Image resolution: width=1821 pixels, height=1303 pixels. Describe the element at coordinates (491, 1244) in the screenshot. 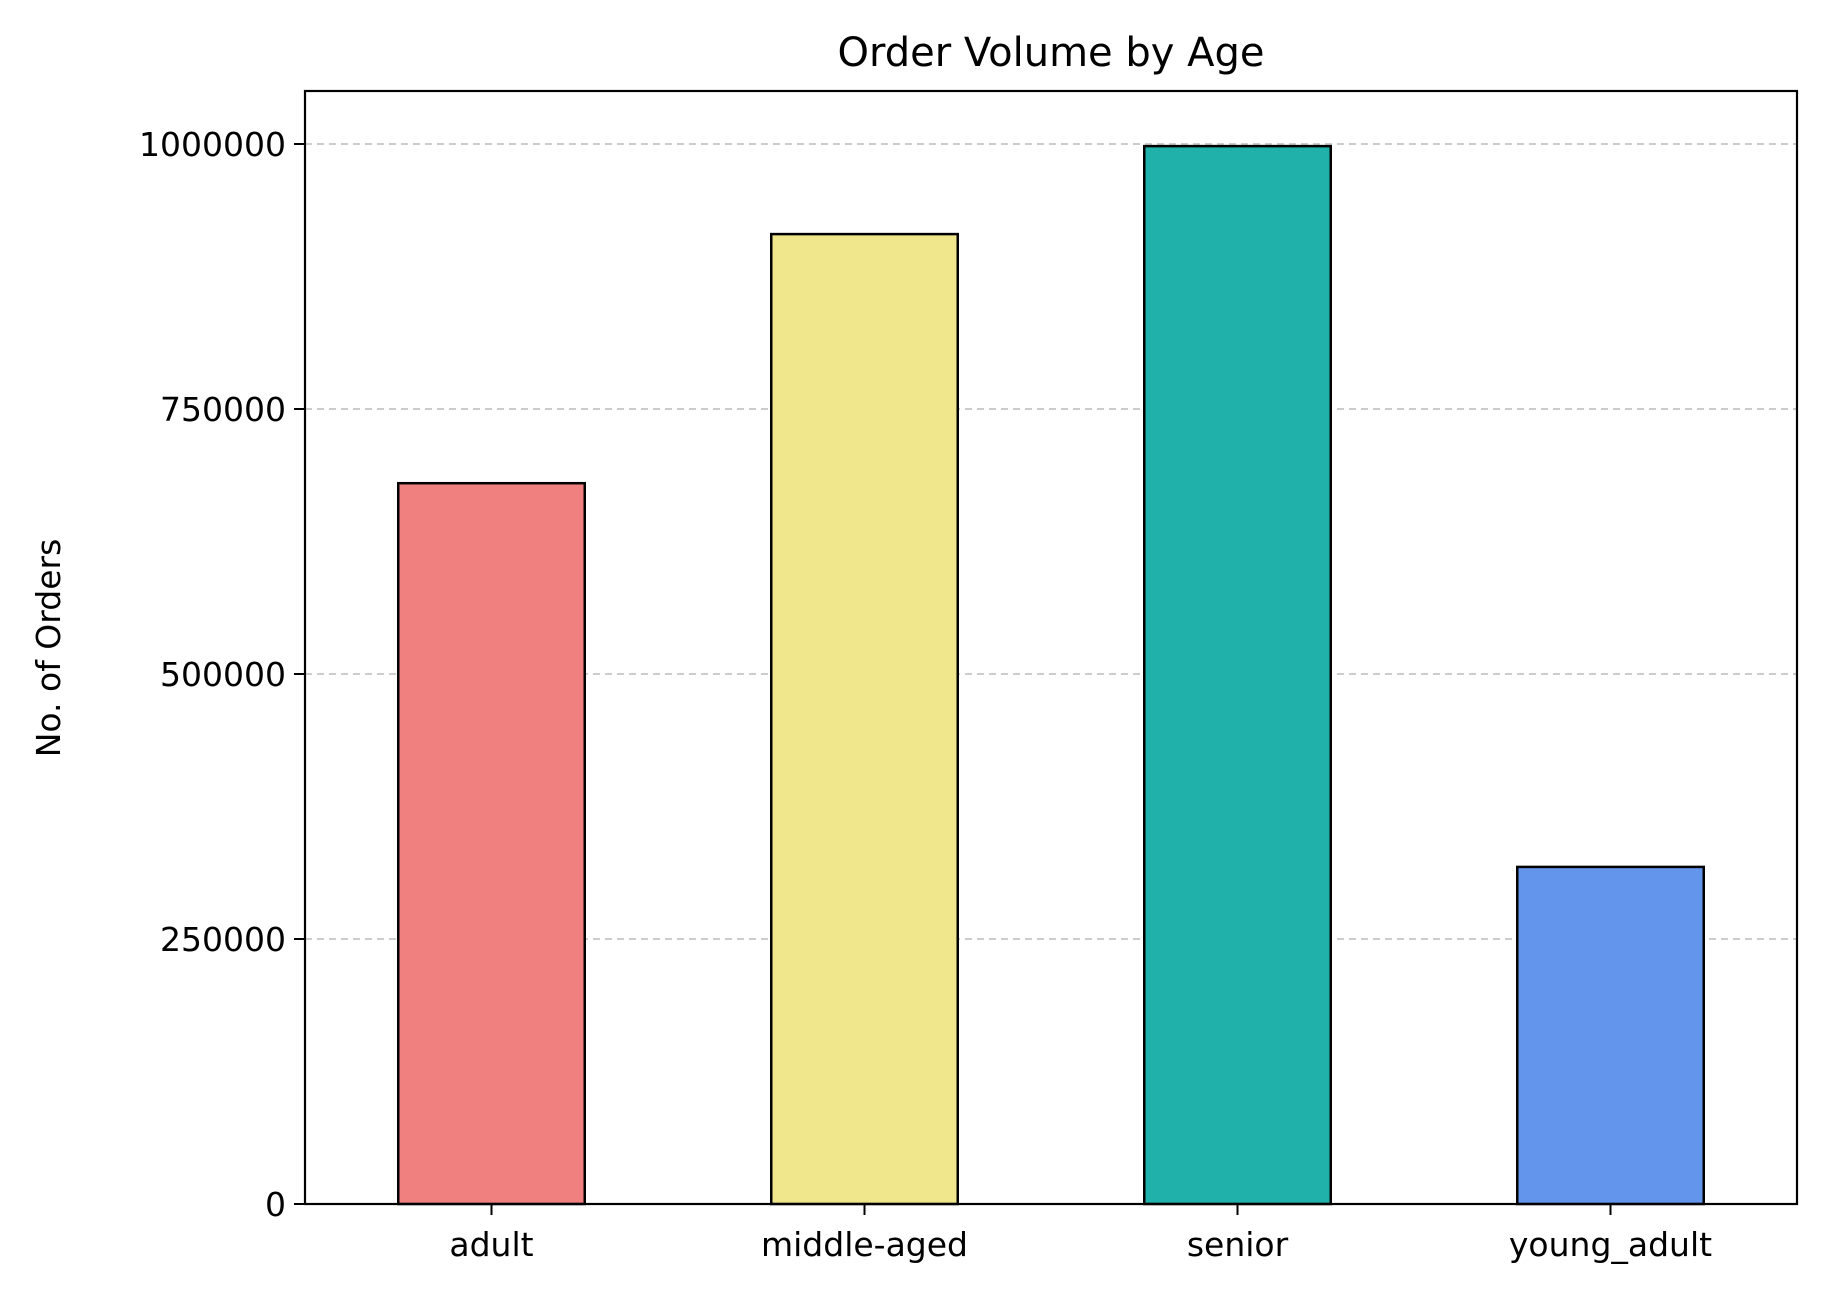

I see `x-tick-label: adult` at that location.